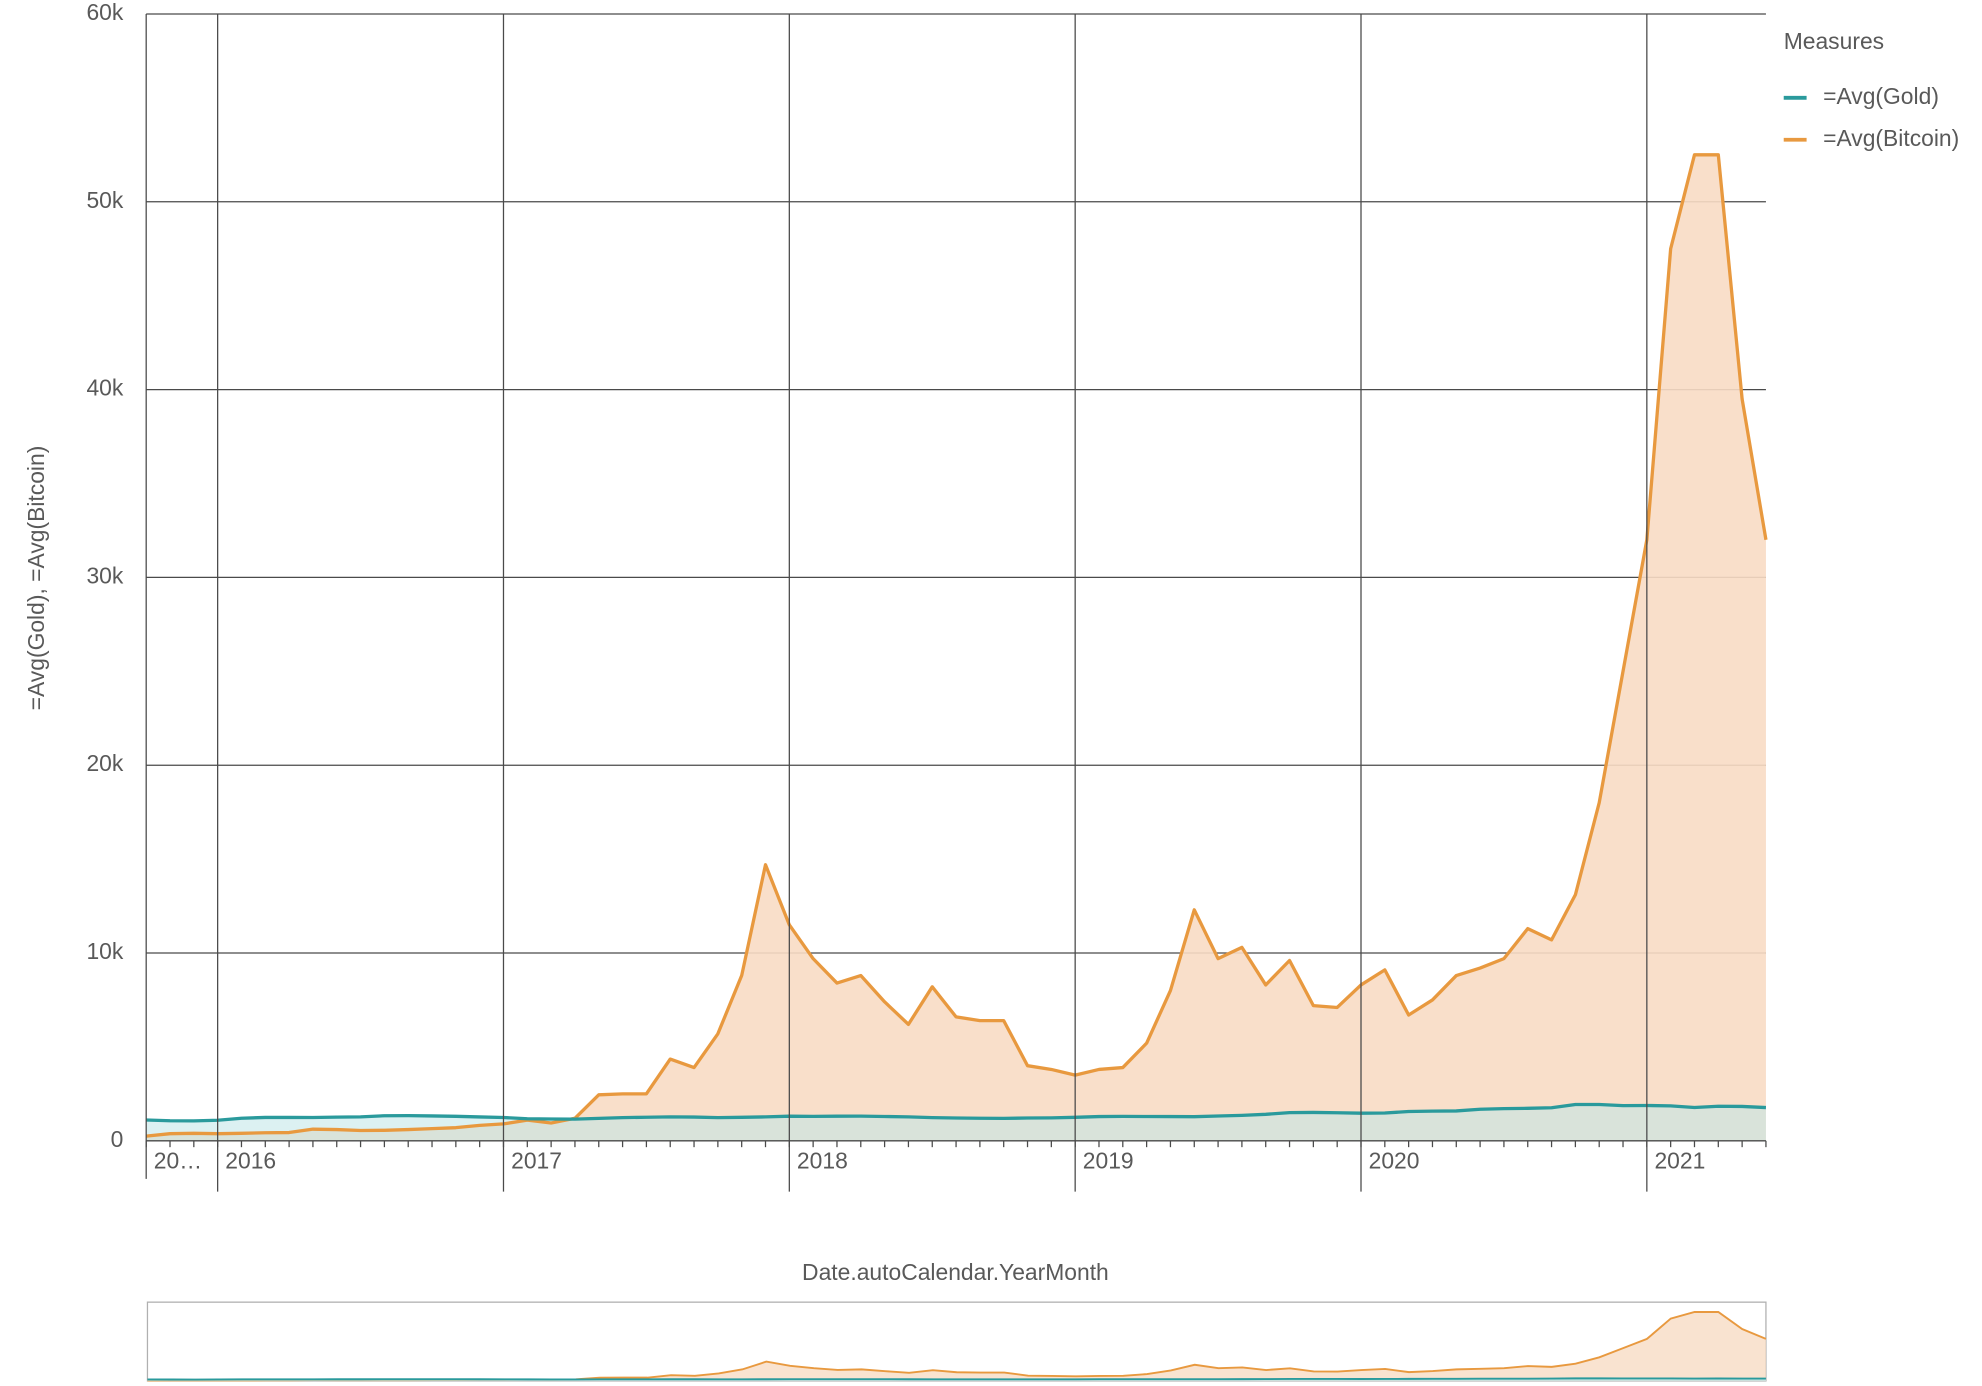 This screenshot has width=1982, height=1386. What do you see at coordinates (250, 1160) in the screenshot?
I see `x-tick-label: 2016` at bounding box center [250, 1160].